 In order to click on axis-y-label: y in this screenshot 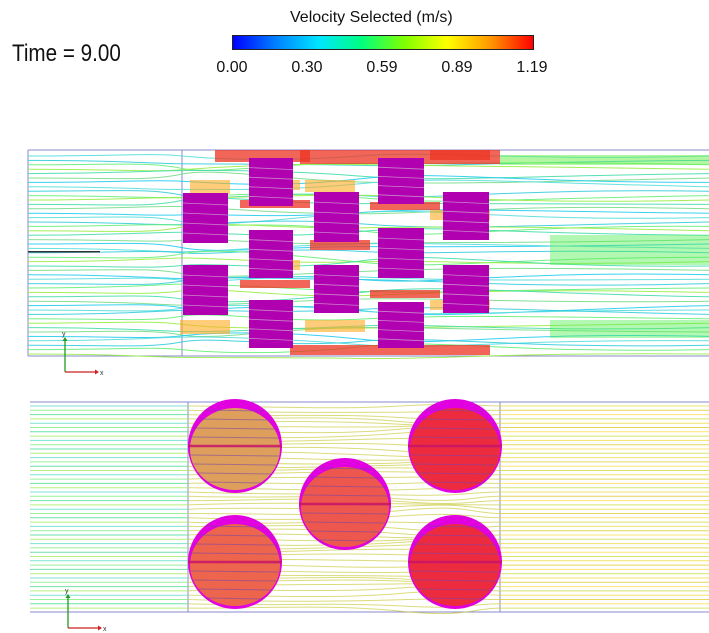, I will do `click(67, 591)`.